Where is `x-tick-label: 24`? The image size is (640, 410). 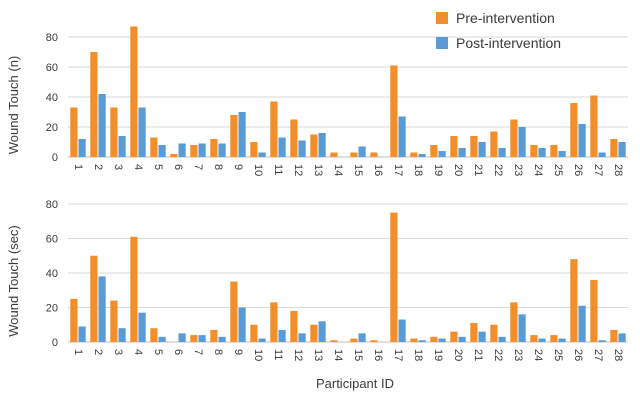 x-tick-label: 24 is located at coordinates (538, 170).